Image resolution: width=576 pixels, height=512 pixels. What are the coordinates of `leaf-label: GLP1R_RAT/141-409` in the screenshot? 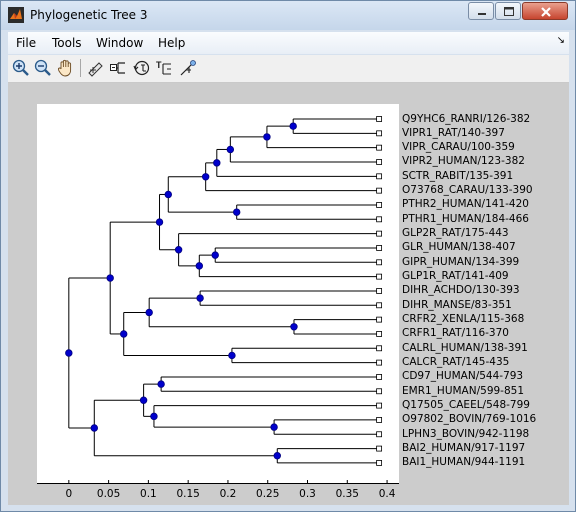 It's located at (455, 276).